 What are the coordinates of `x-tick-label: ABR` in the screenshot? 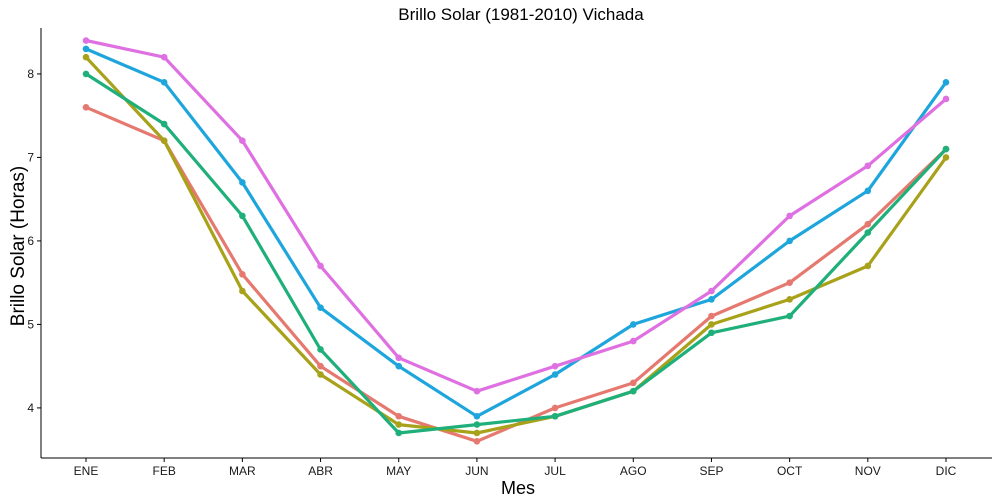 It's located at (320, 471).